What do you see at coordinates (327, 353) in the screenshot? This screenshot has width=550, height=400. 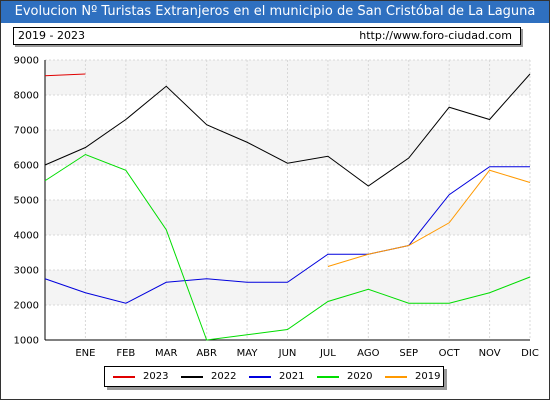 I see `x-tick-label: JUL` at bounding box center [327, 353].